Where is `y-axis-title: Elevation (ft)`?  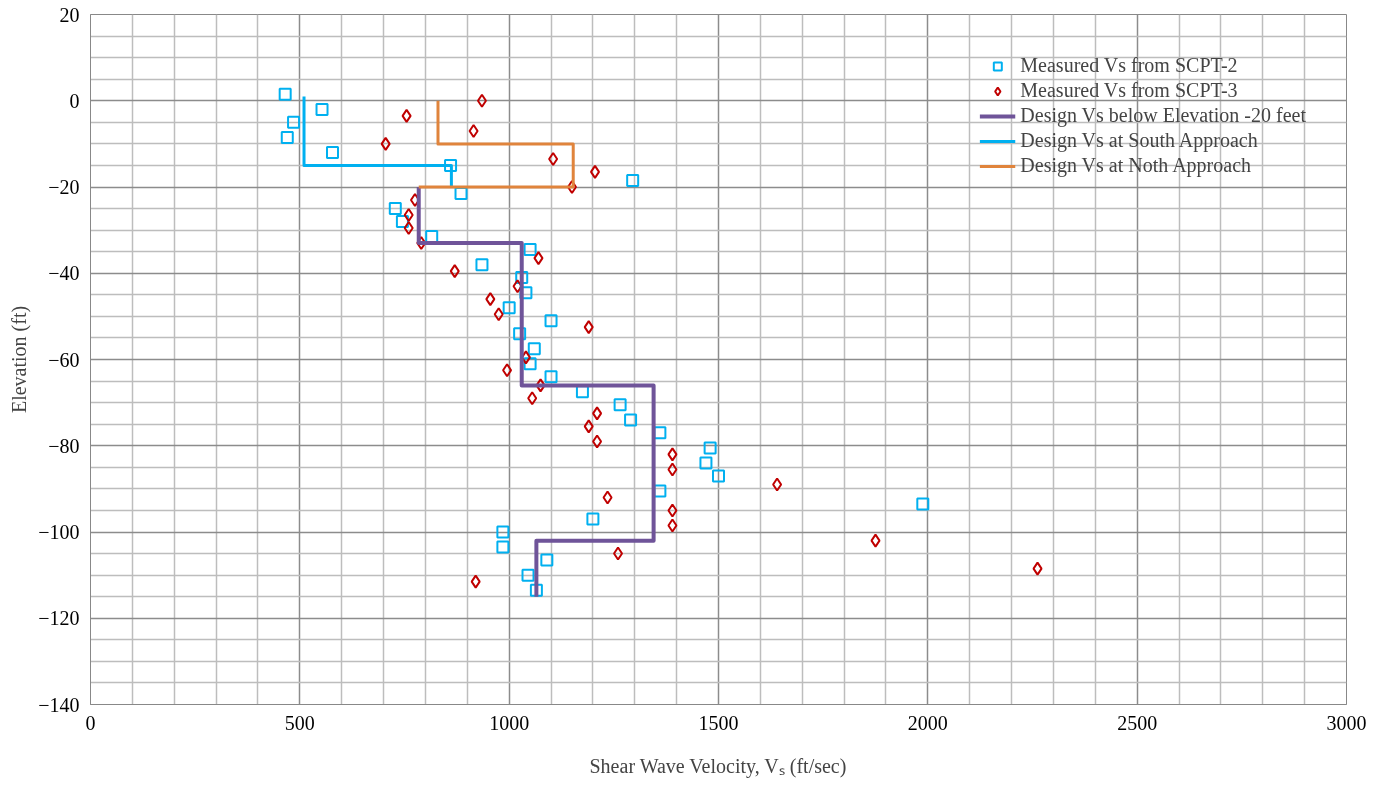
y-axis-title: Elevation (ft) is located at coordinates (20, 359).